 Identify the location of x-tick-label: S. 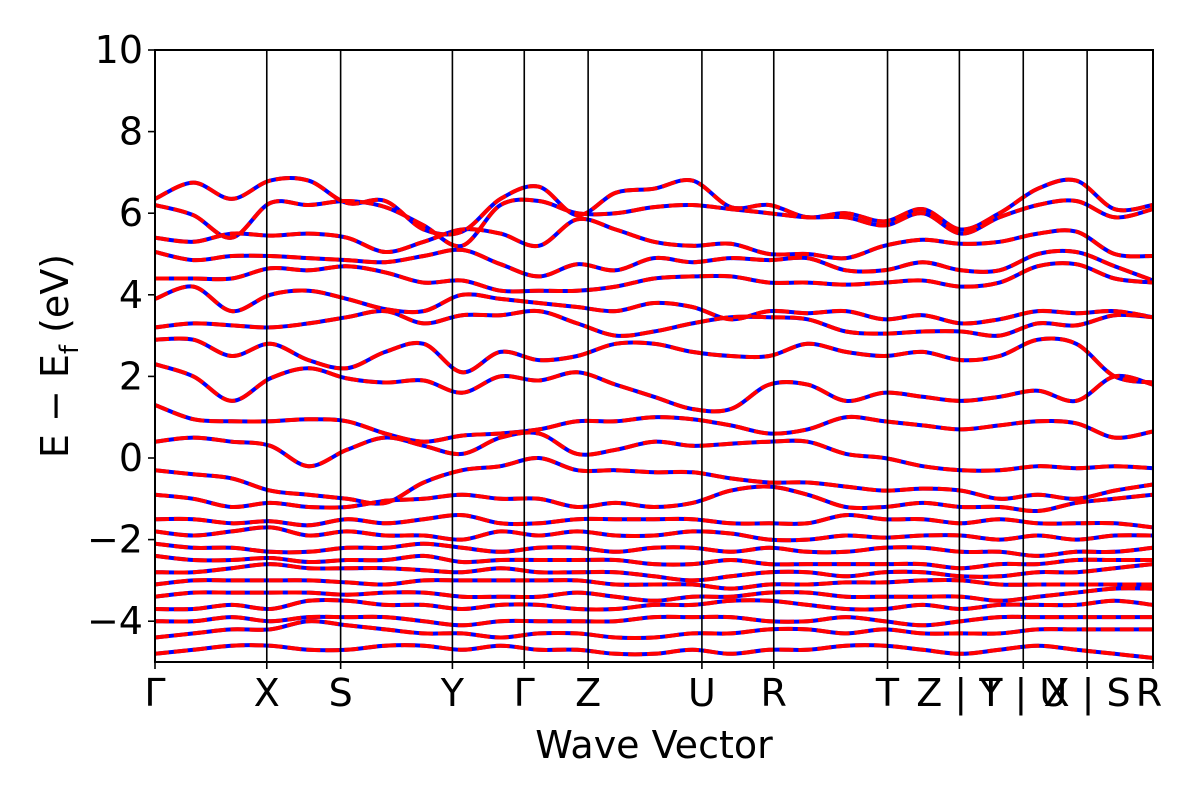
(341, 693).